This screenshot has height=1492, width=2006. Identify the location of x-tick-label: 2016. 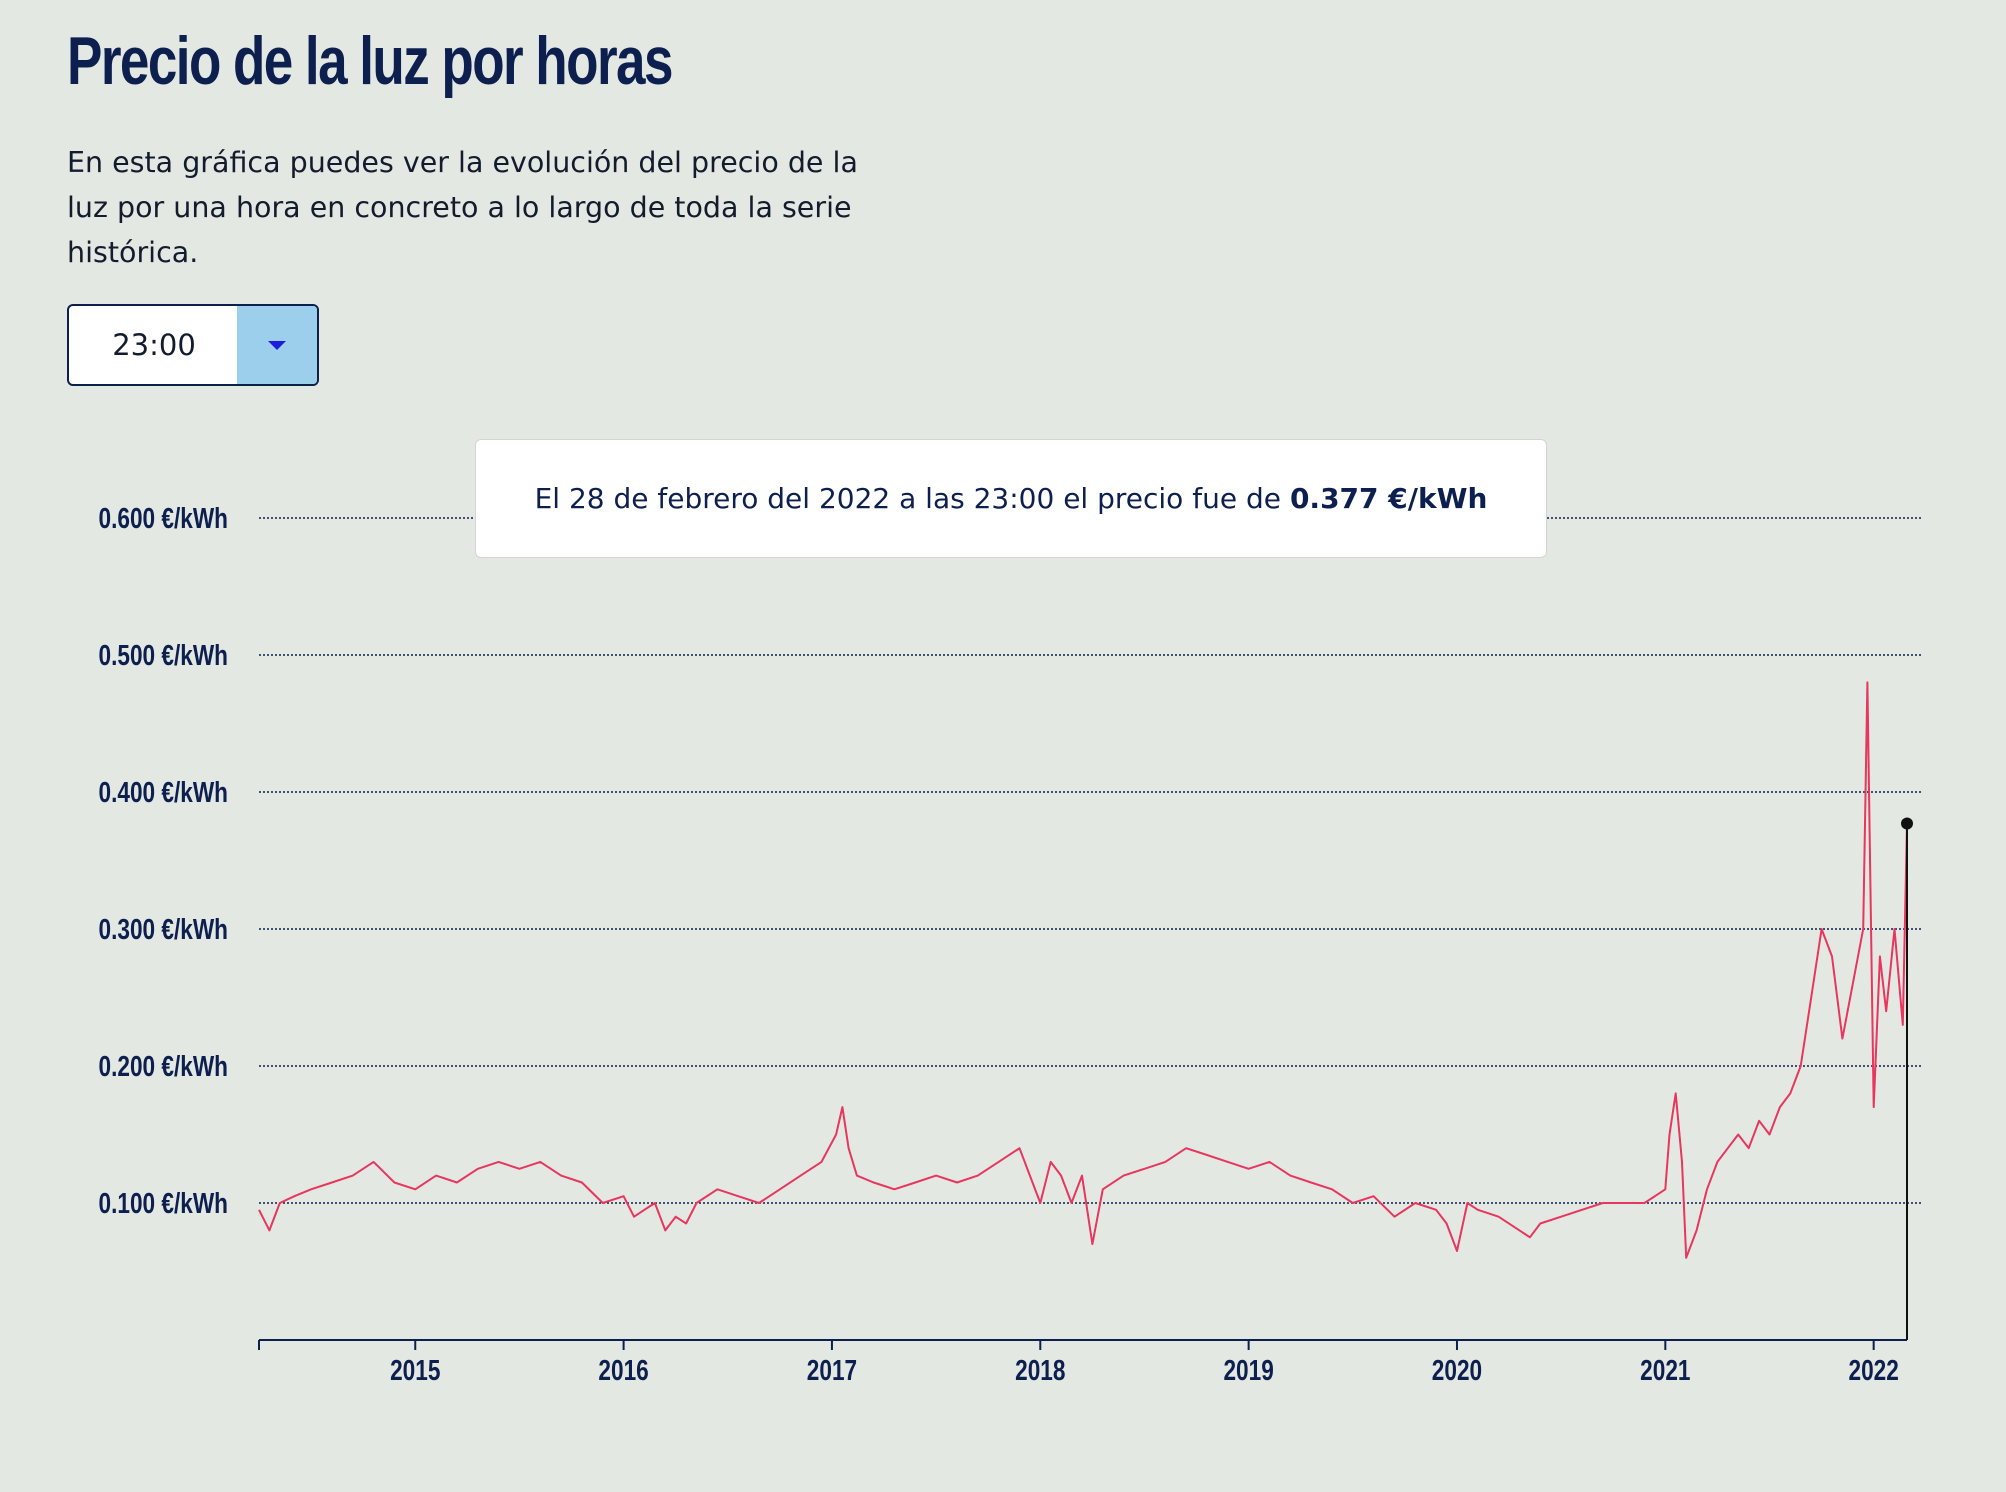
(623, 1369).